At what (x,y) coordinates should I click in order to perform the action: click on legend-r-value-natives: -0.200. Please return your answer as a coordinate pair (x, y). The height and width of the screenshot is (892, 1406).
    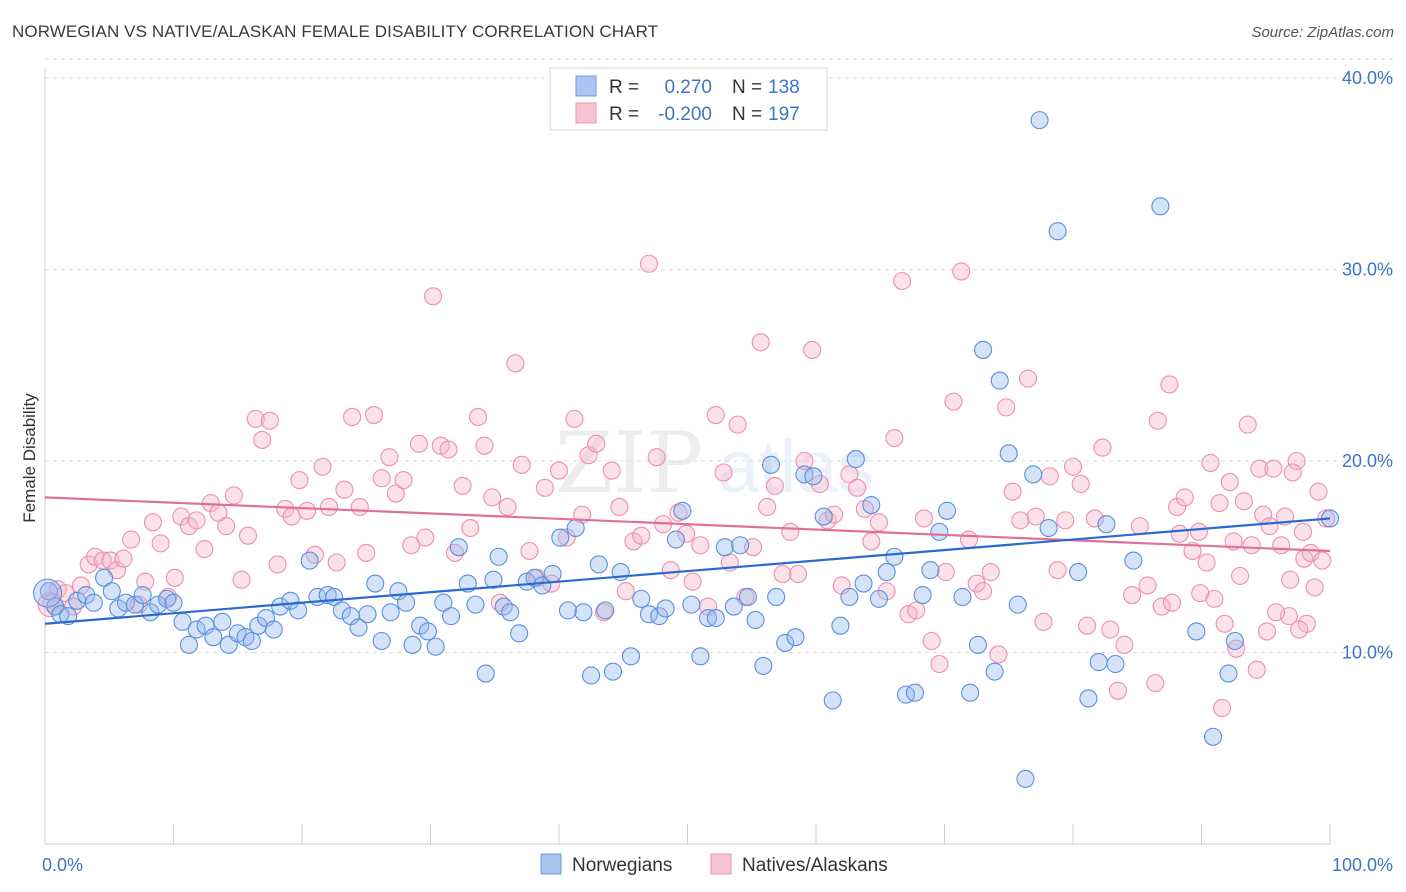
    Looking at the image, I should click on (685, 114).